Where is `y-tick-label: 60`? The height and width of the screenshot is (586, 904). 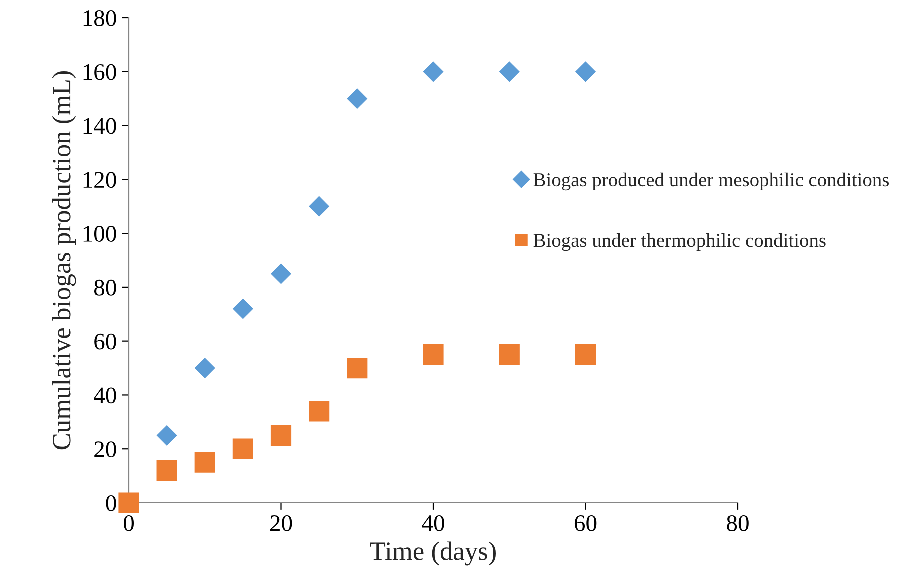 y-tick-label: 60 is located at coordinates (105, 342).